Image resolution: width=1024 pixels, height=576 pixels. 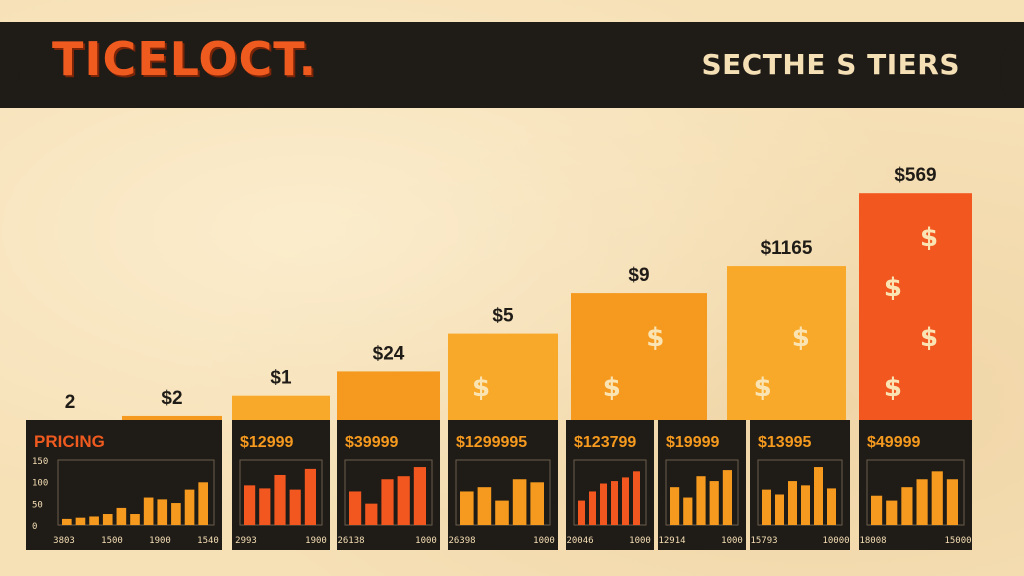 I want to click on tier-value-label: $1165, so click(x=787, y=248).